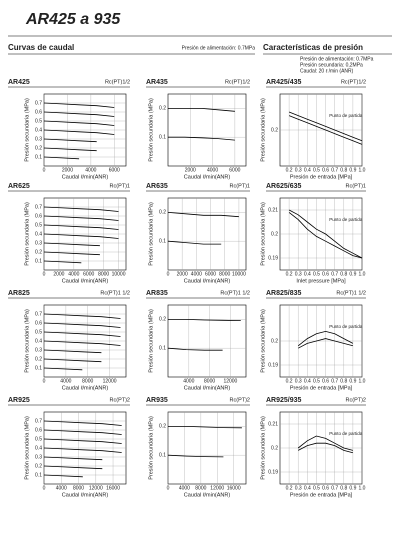 The image size is (400, 557). What do you see at coordinates (73, 19) in the screenshot?
I see `page-title: AR425 a 935` at bounding box center [73, 19].